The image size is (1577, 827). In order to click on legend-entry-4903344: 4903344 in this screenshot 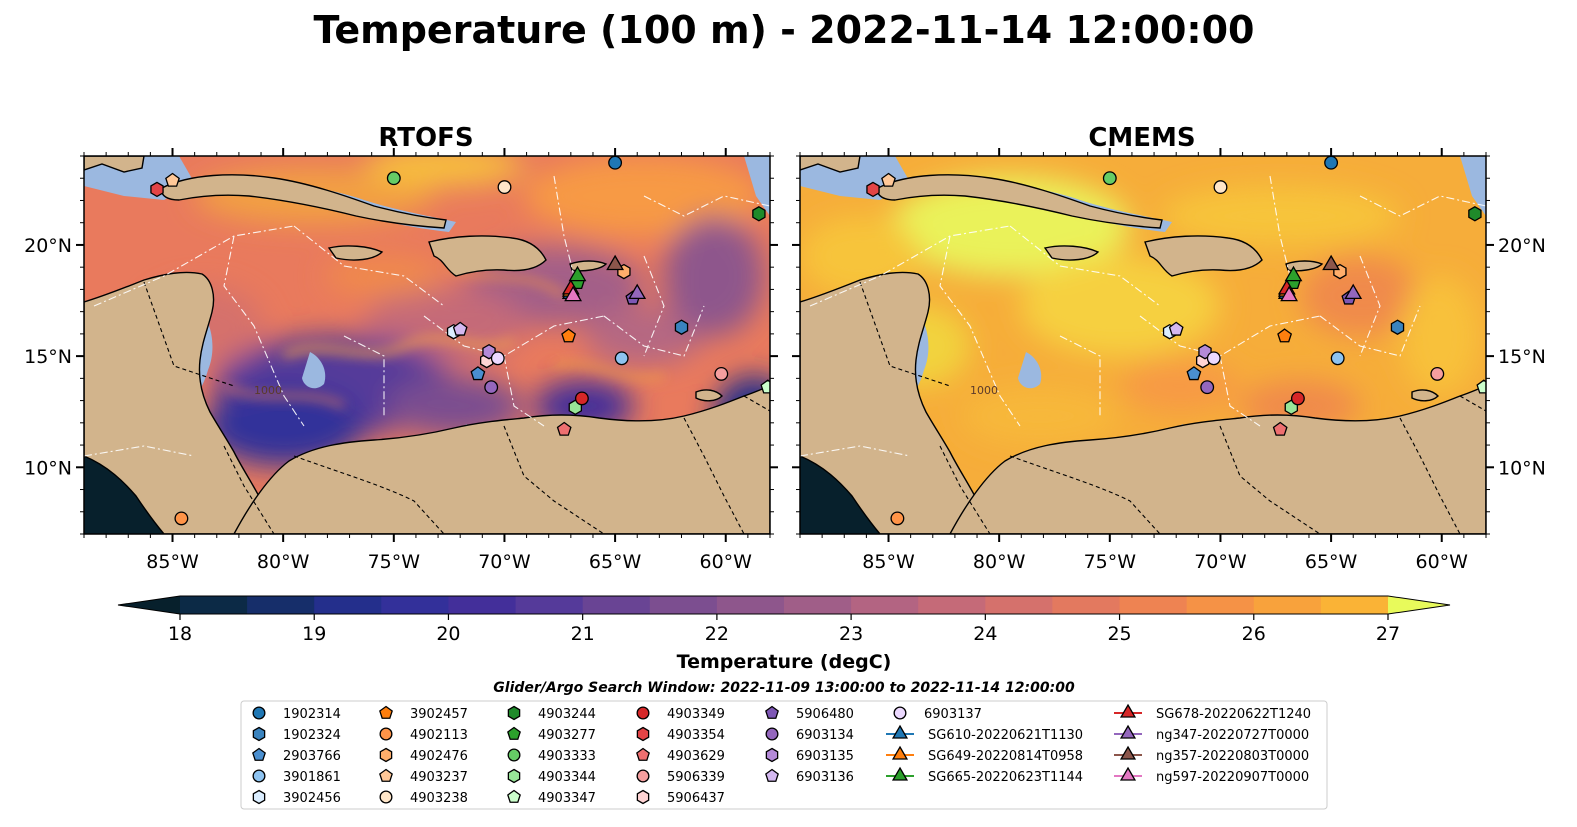, I will do `click(551, 776)`.